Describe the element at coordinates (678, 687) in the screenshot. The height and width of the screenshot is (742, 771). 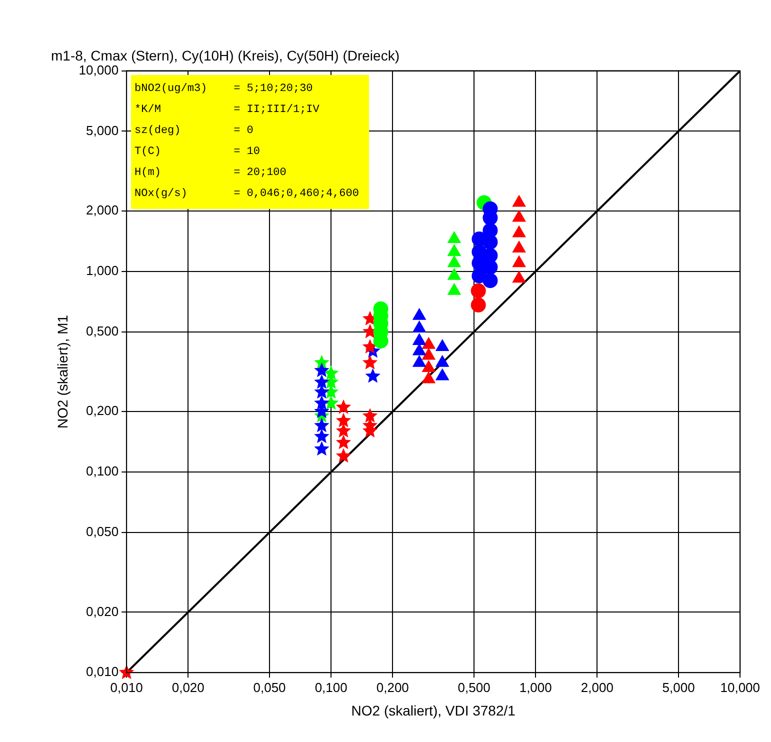
I see `x-tick-label: 5,000` at that location.